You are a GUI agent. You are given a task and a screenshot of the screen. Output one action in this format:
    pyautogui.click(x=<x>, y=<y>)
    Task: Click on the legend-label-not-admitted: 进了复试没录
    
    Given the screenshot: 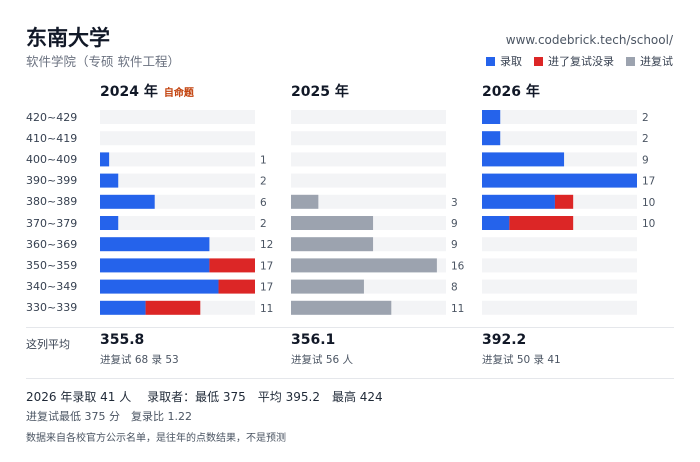 What is the action you would take?
    pyautogui.click(x=581, y=61)
    